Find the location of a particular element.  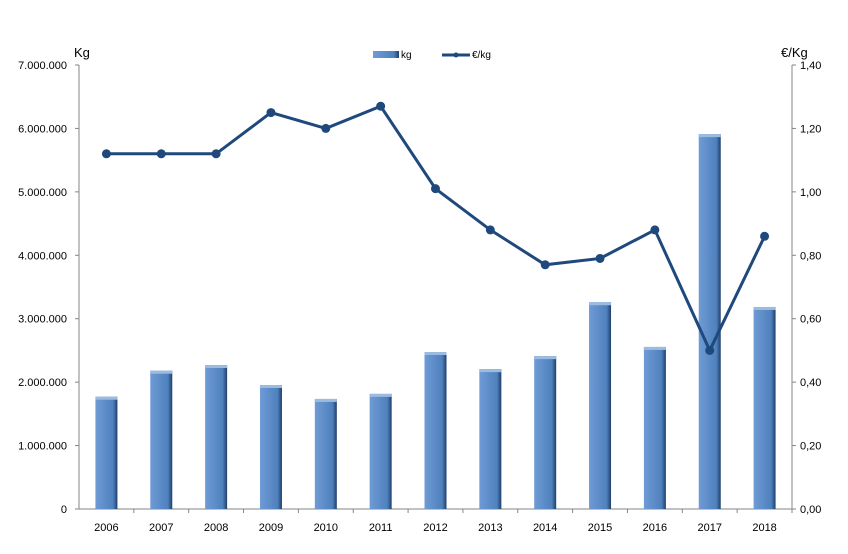

legend-label-kg: kg is located at coordinates (406, 55).